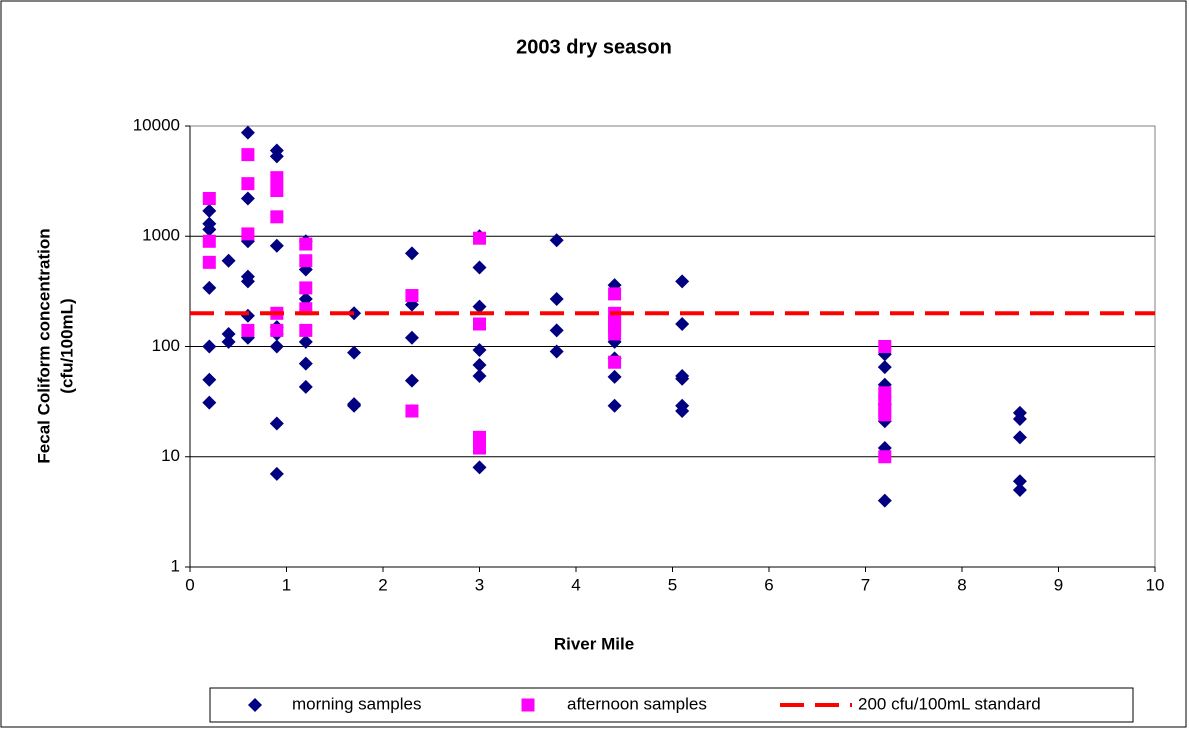  What do you see at coordinates (356, 703) in the screenshot?
I see `legend-label: morning samples` at bounding box center [356, 703].